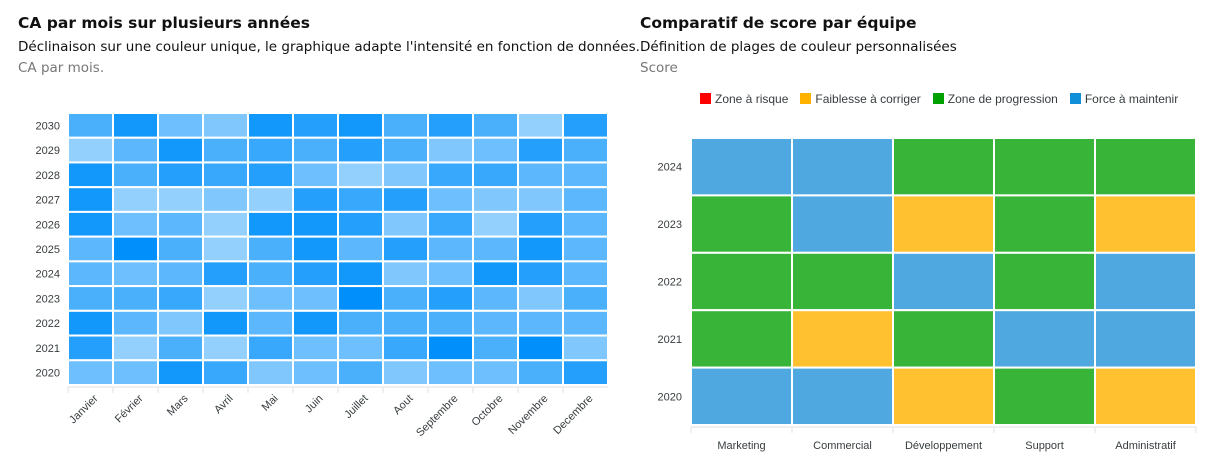  Describe the element at coordinates (48, 349) in the screenshot. I see `y-tick-label: 2021` at that location.